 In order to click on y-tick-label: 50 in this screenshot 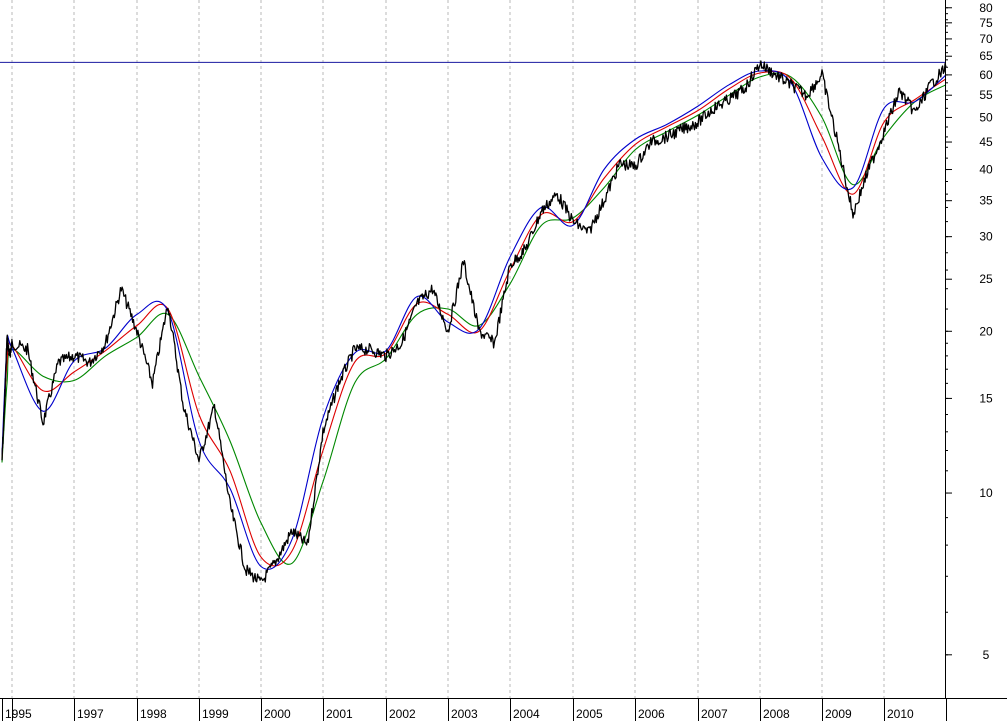, I will do `click(986, 117)`.